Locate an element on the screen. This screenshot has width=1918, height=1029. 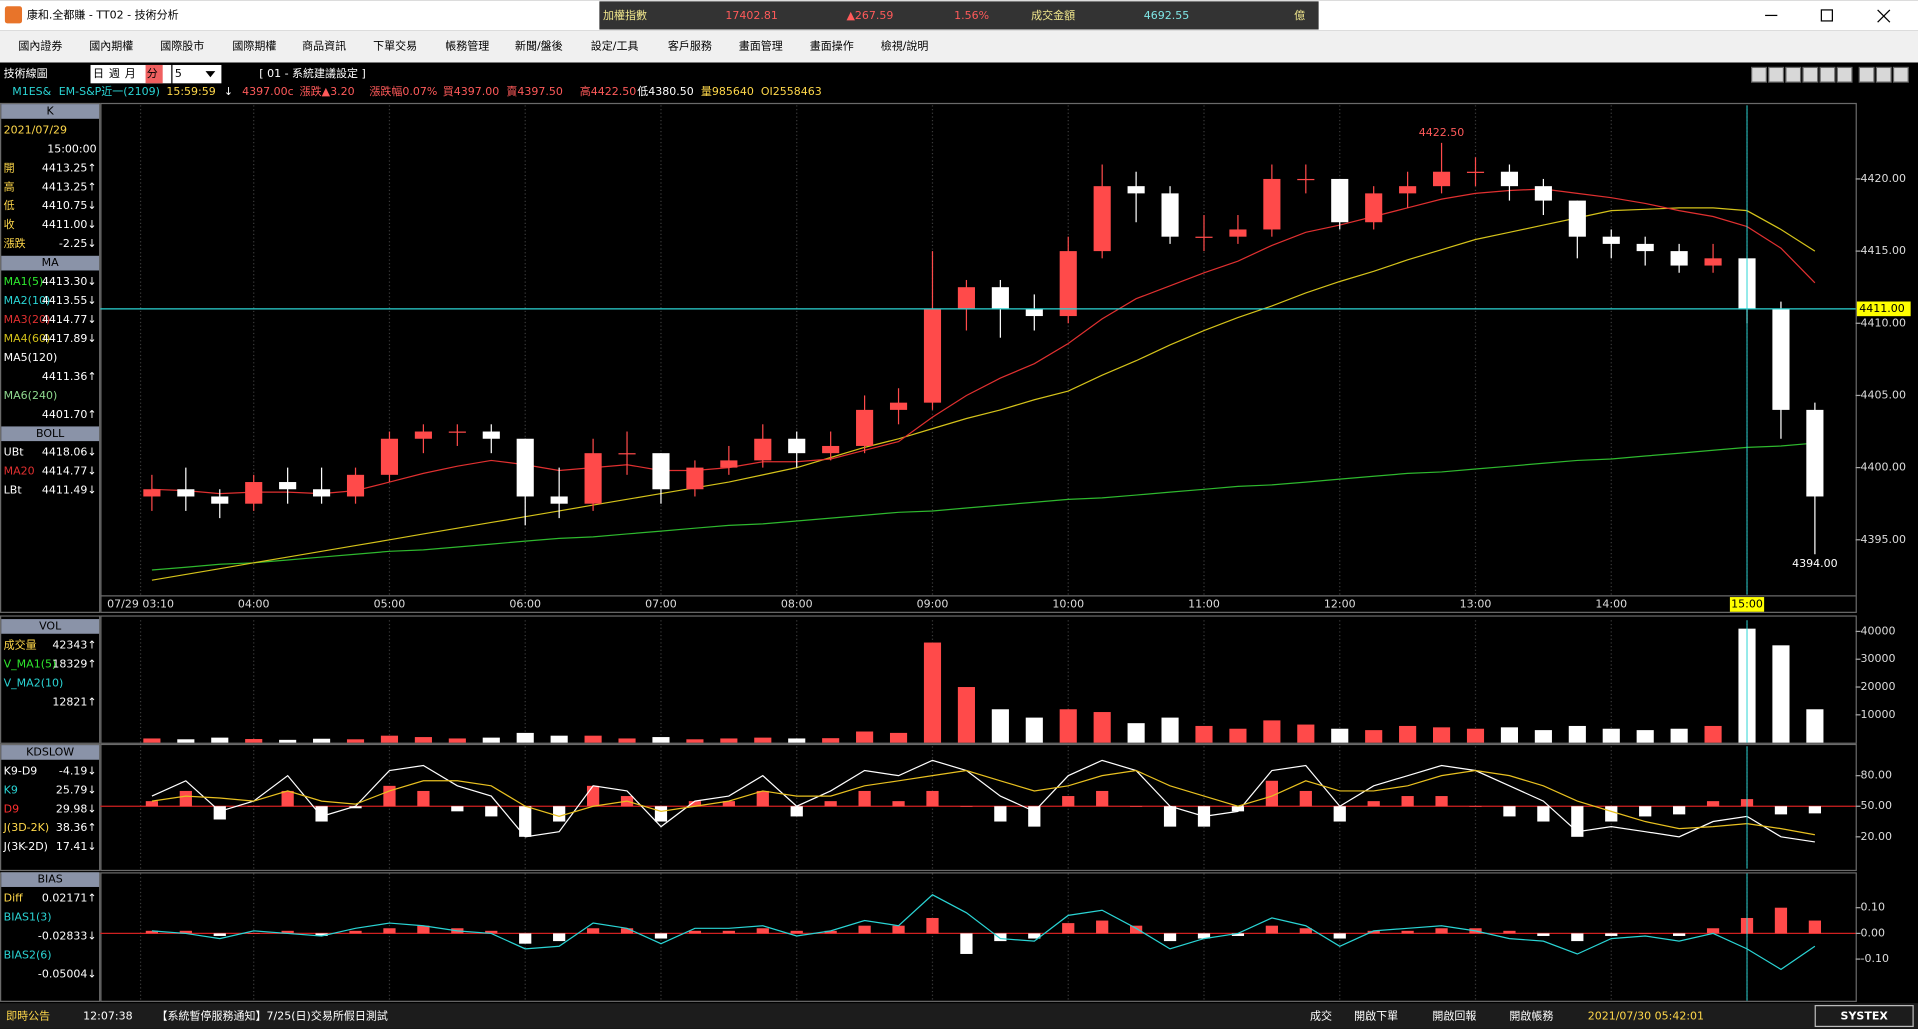
info-value: 25.79↓ is located at coordinates (76, 789).